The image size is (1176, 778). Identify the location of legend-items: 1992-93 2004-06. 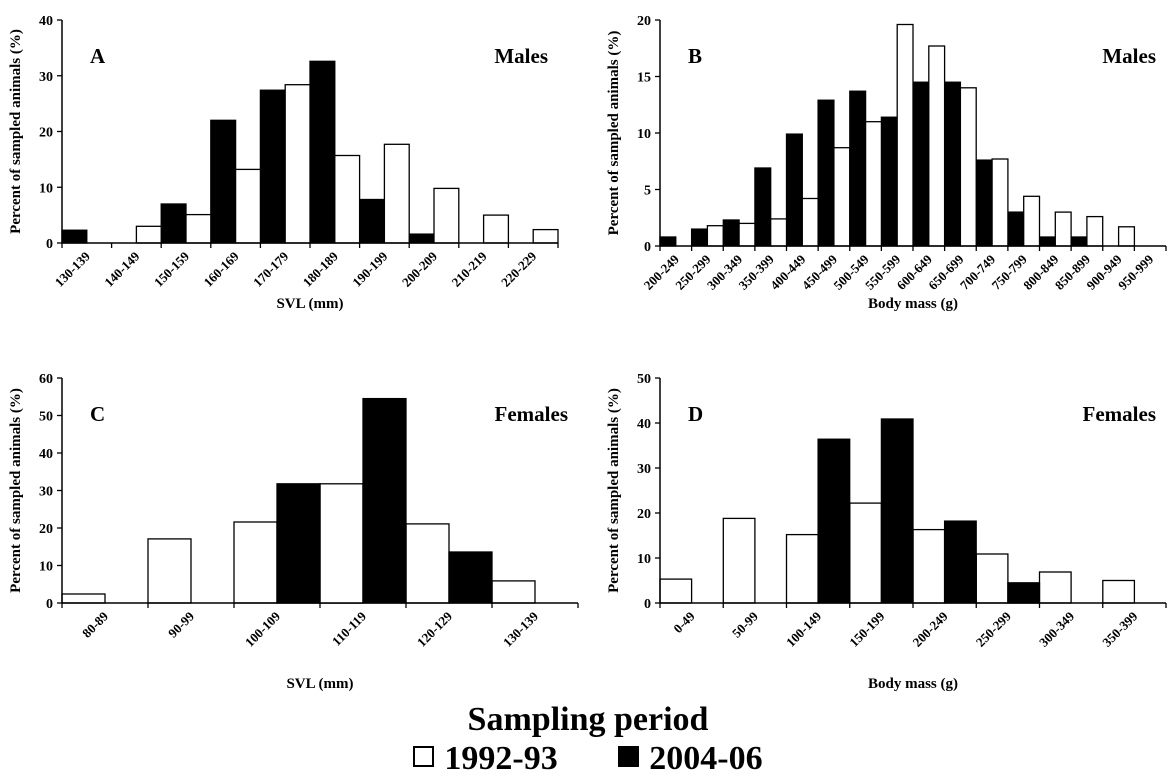
(588, 759).